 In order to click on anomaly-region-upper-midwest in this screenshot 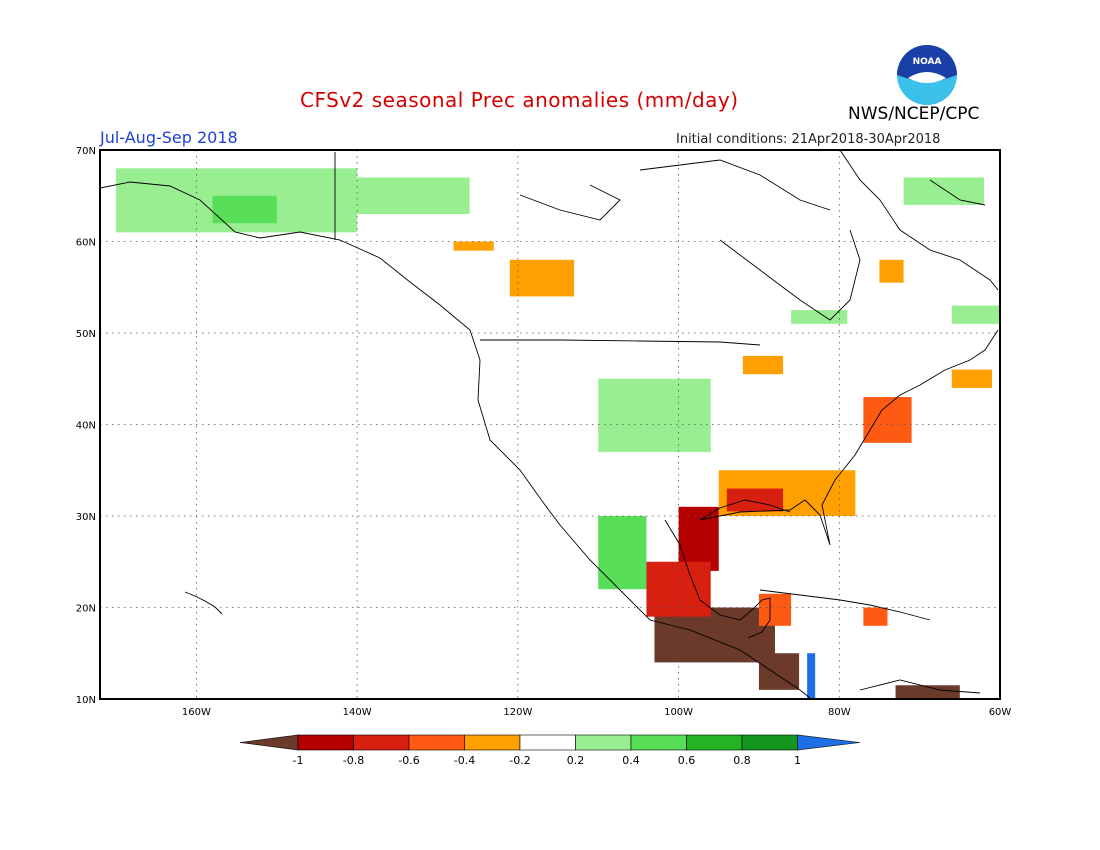, I will do `click(763, 365)`.